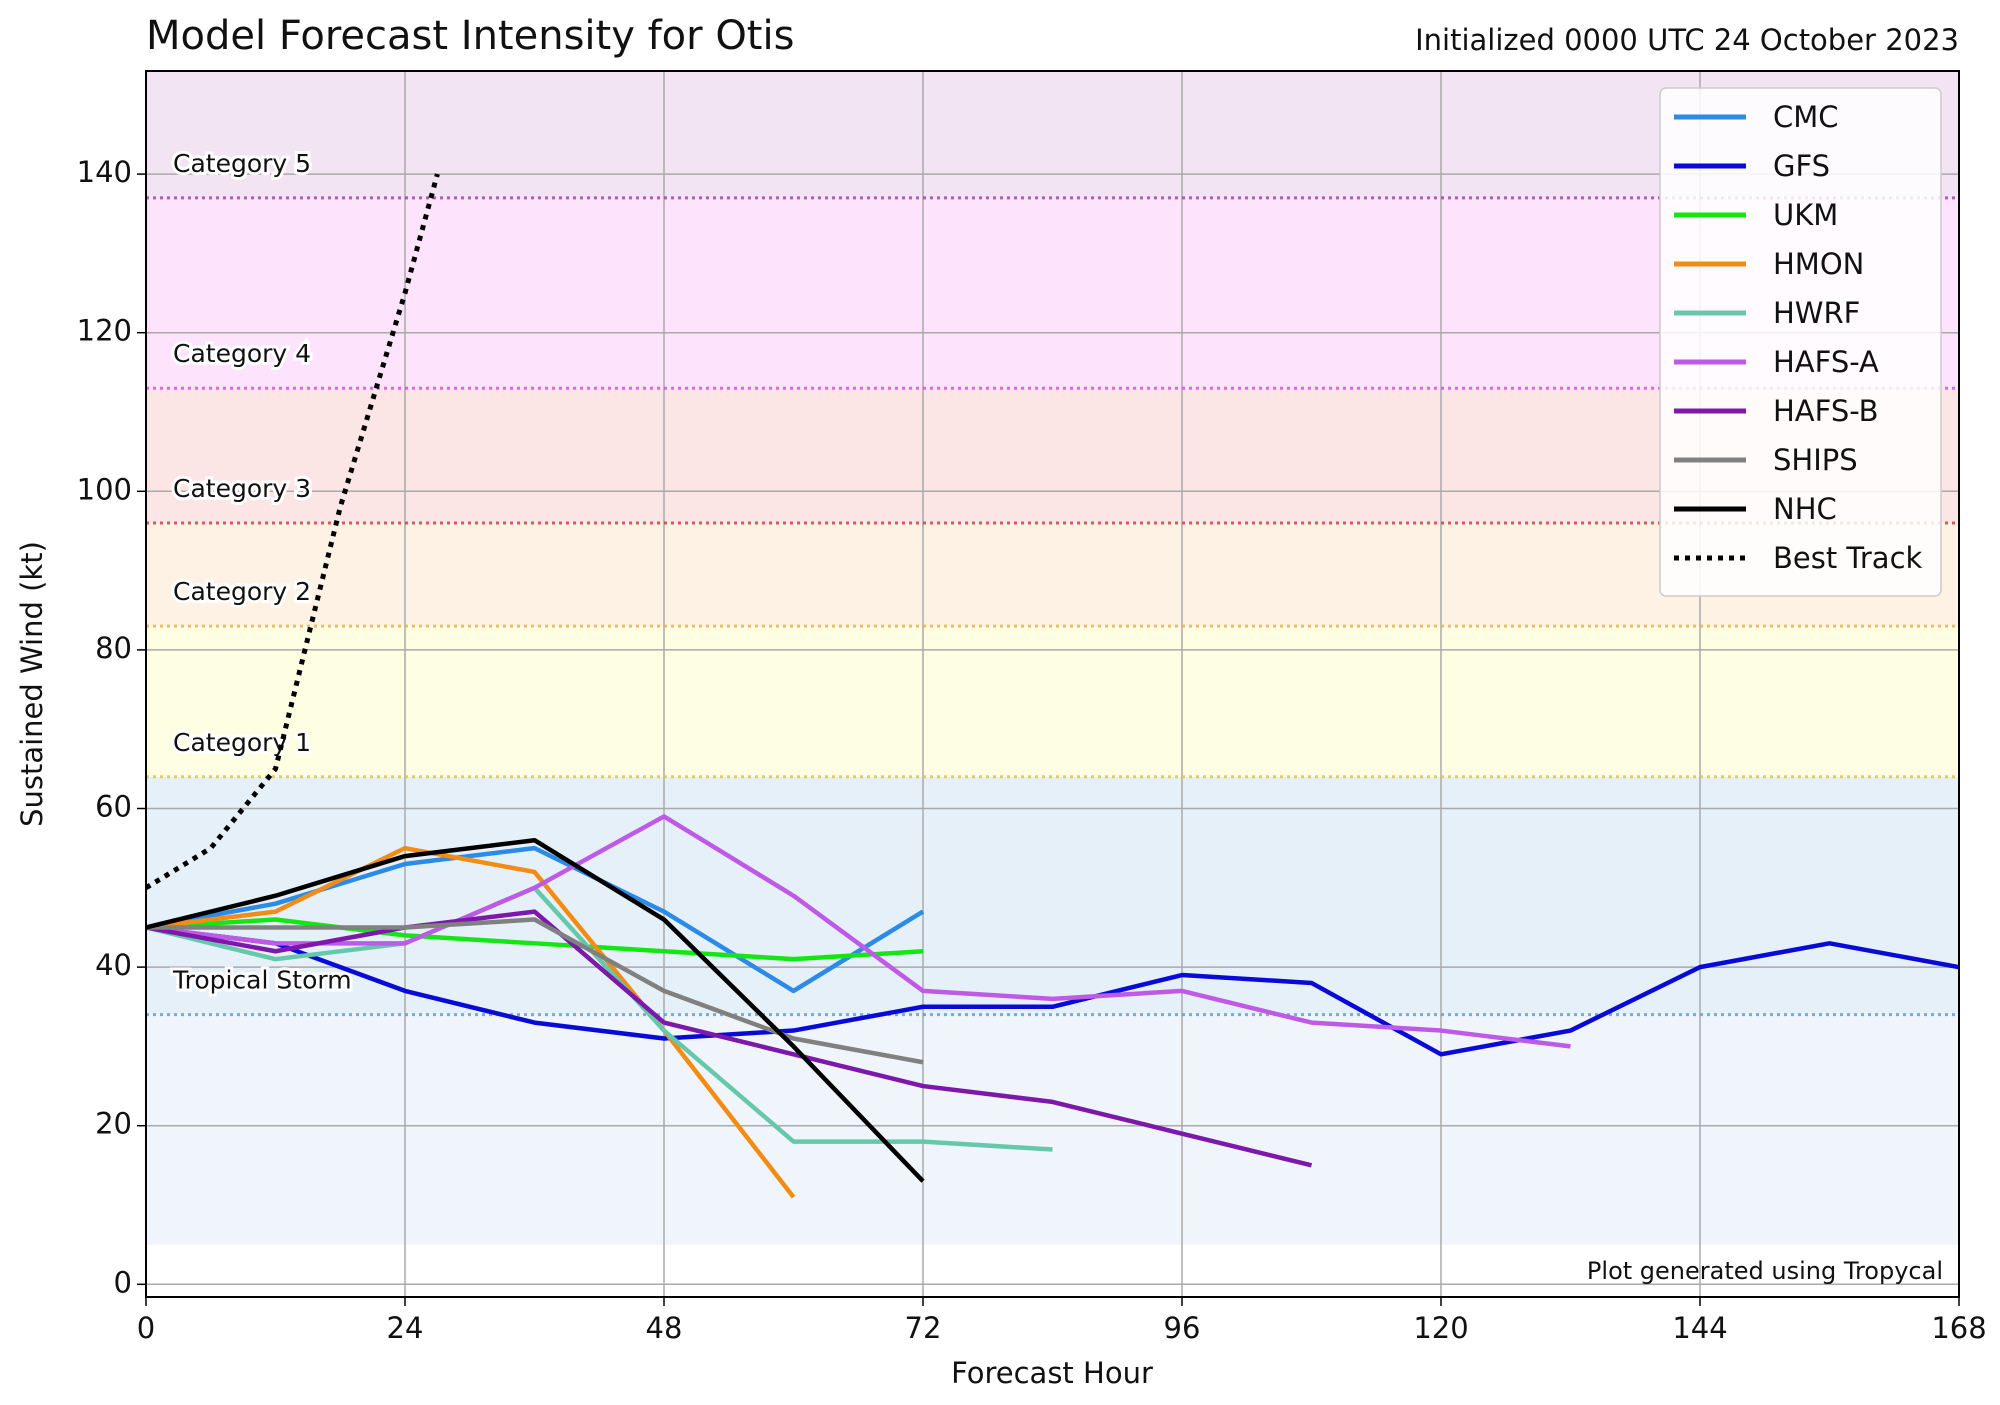  Describe the element at coordinates (113, 1124) in the screenshot. I see `y-tick-label: 20` at that location.